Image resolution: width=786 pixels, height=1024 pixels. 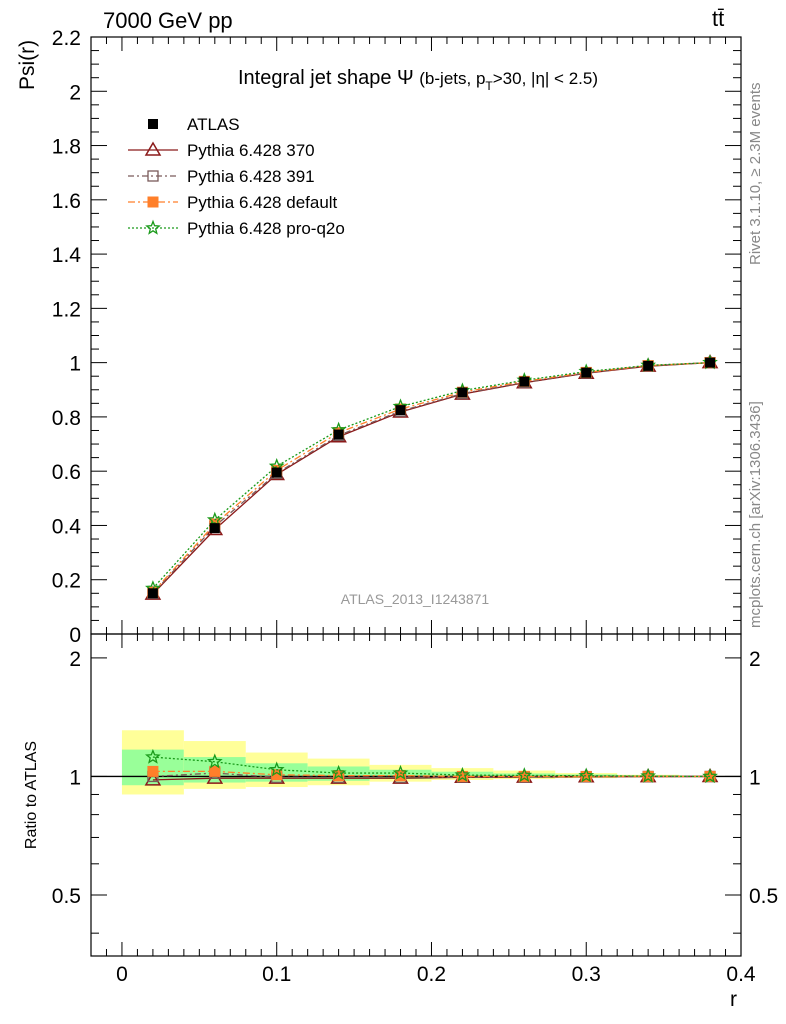 What do you see at coordinates (251, 150) in the screenshot?
I see `legend-label-0: Pythia 6.428 370` at bounding box center [251, 150].